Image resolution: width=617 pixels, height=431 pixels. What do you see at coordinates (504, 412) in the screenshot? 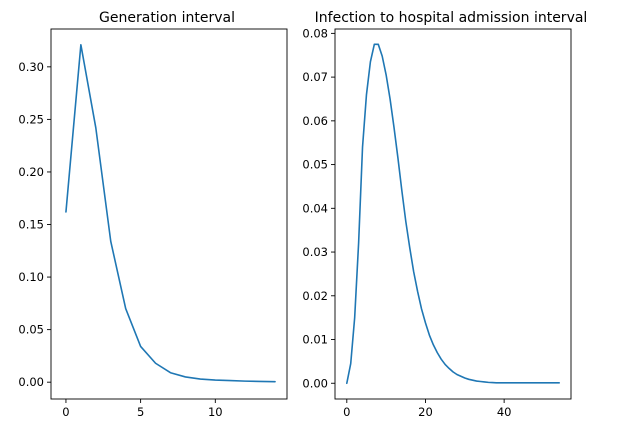
I see `x-tick-label: 40` at bounding box center [504, 412].